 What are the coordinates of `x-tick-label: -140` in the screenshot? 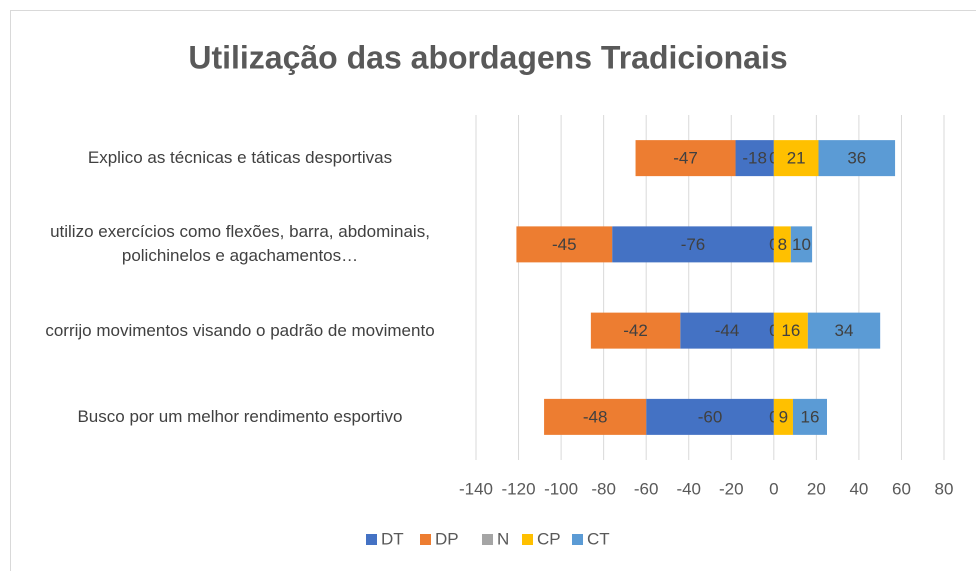 It's located at (476, 488).